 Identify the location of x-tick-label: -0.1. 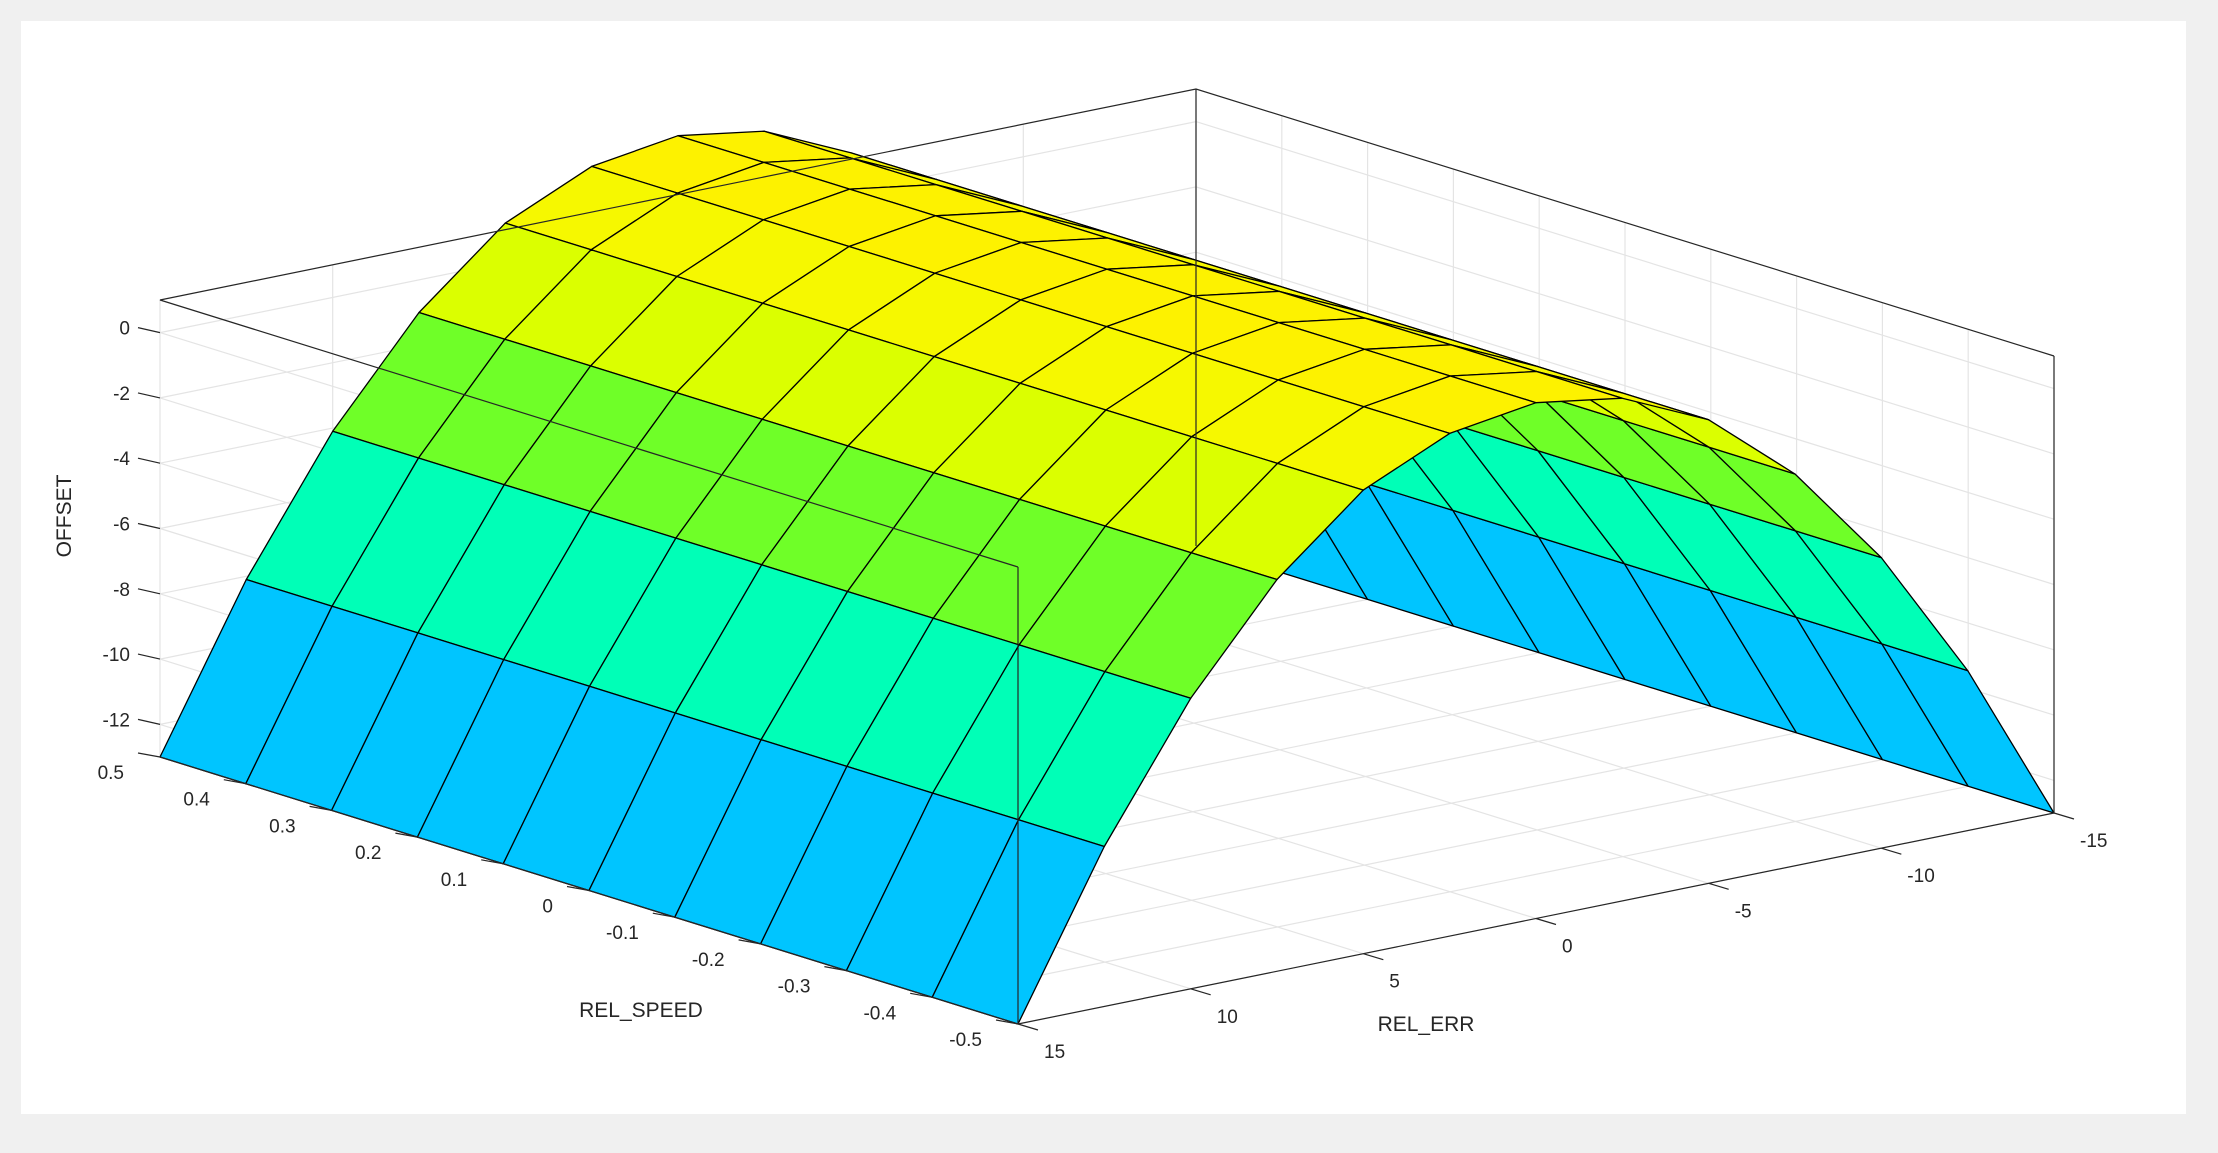
(622, 933).